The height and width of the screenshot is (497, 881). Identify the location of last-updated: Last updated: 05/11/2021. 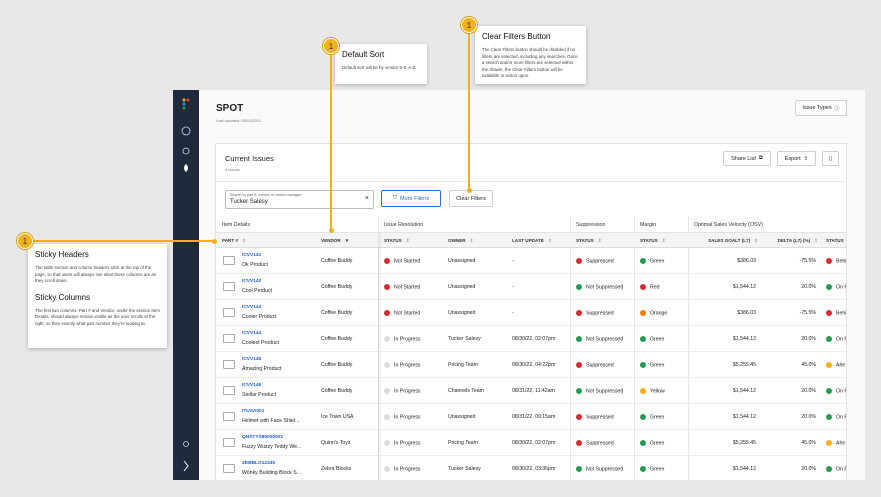
(239, 120).